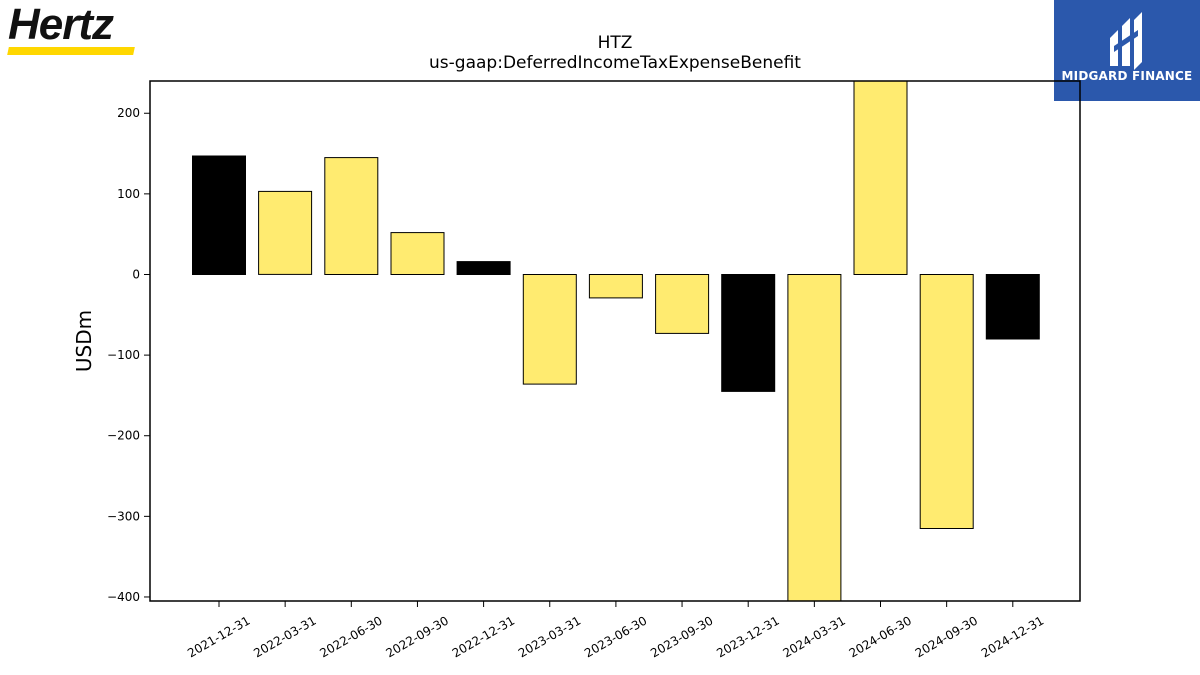 Image resolution: width=1200 pixels, height=675 pixels. Describe the element at coordinates (123, 436) in the screenshot. I see `y-tick-label: −200` at that location.